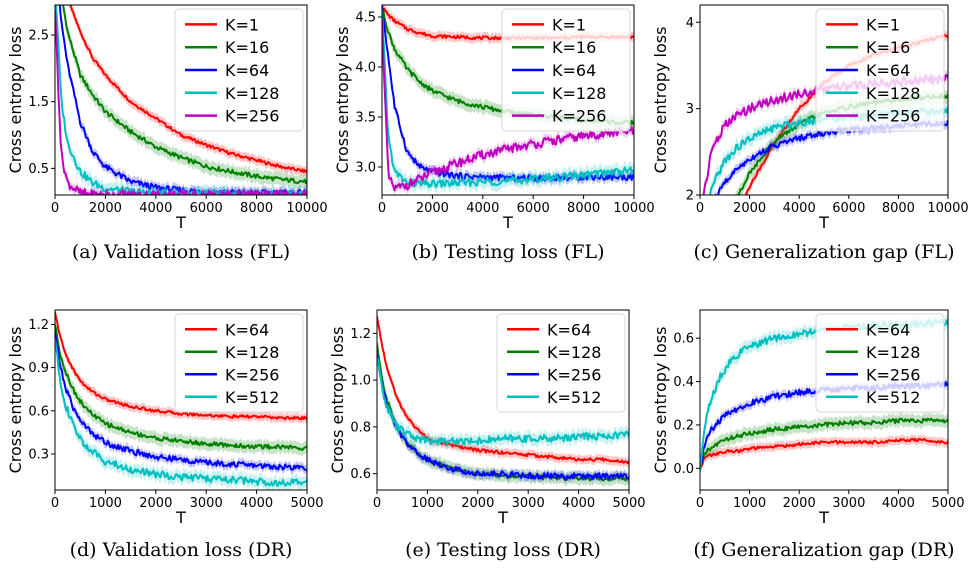 This screenshot has width=972, height=571. Describe the element at coordinates (365, 168) in the screenshot. I see `y-tick-label: 3.0` at that location.